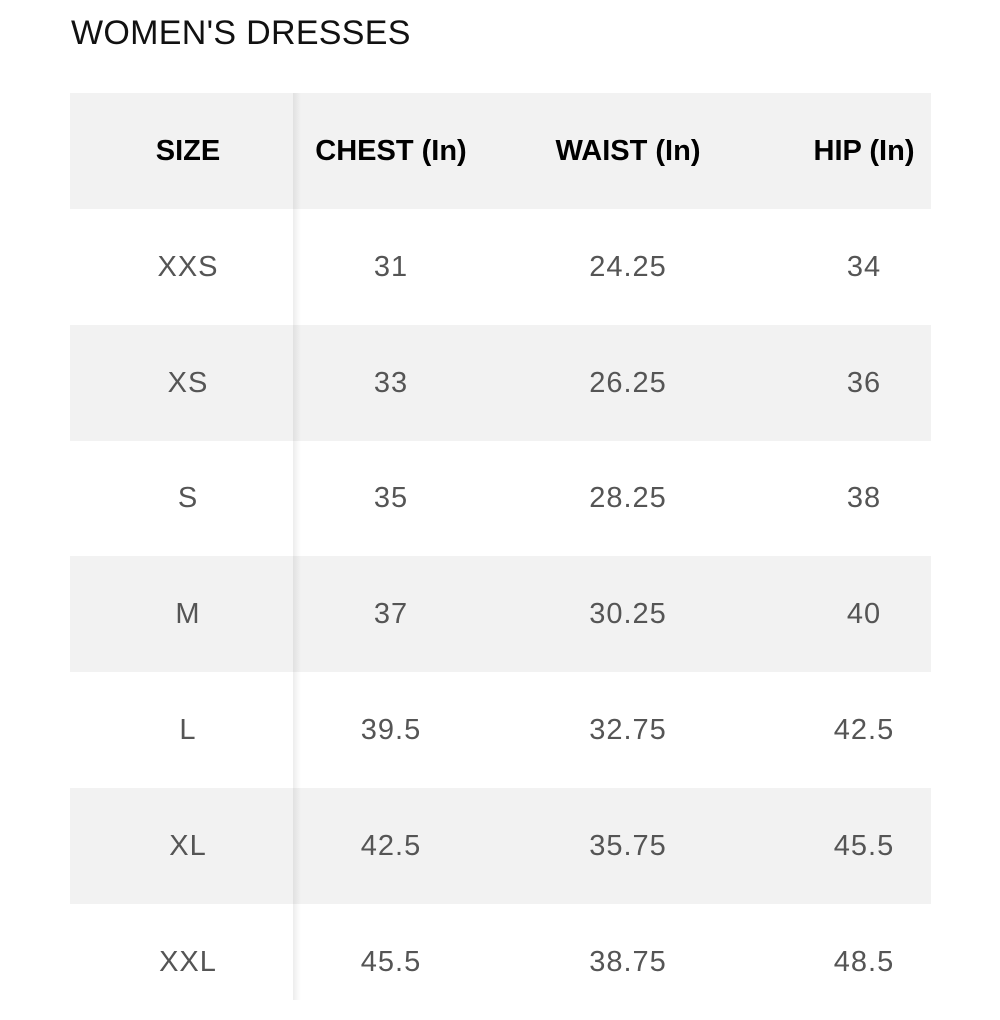  What do you see at coordinates (628, 266) in the screenshot?
I see `measure-cell: 24.25` at bounding box center [628, 266].